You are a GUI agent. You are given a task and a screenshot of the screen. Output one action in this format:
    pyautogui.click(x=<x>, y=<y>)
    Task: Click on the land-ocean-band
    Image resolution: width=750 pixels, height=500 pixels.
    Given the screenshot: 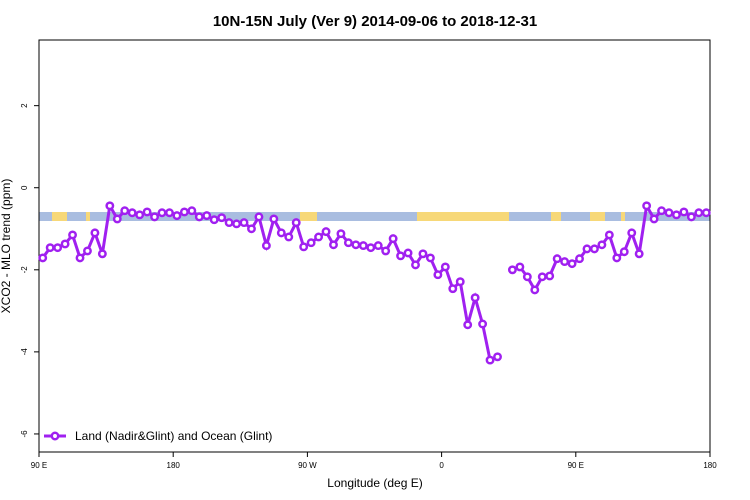 What is the action you would take?
    pyautogui.click(x=374, y=216)
    